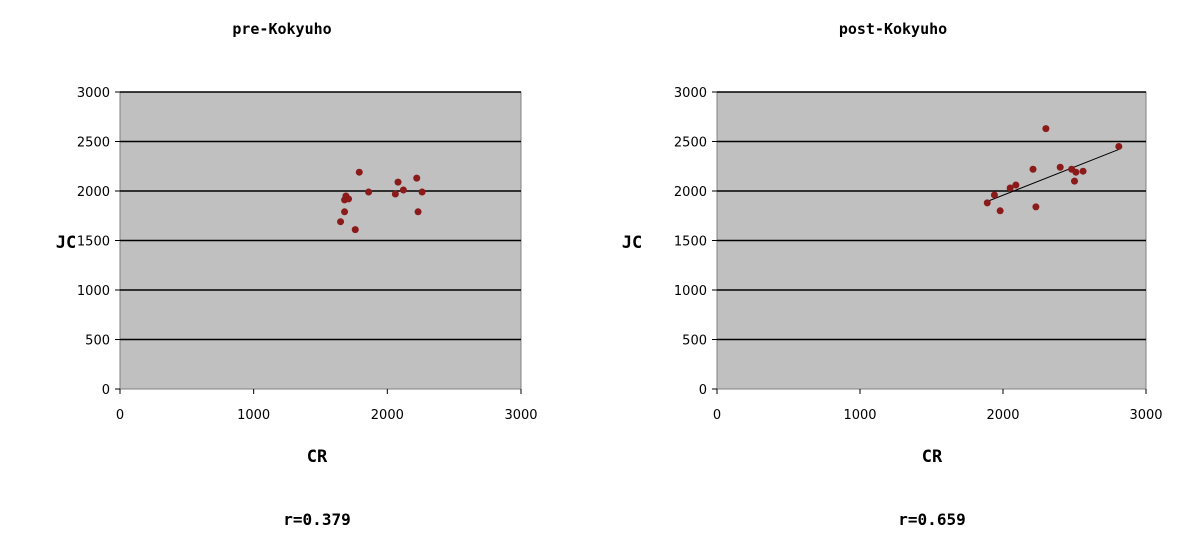 This screenshot has height=537, width=1186. I want to click on chart-title: pre-Kokyuho, so click(281, 29).